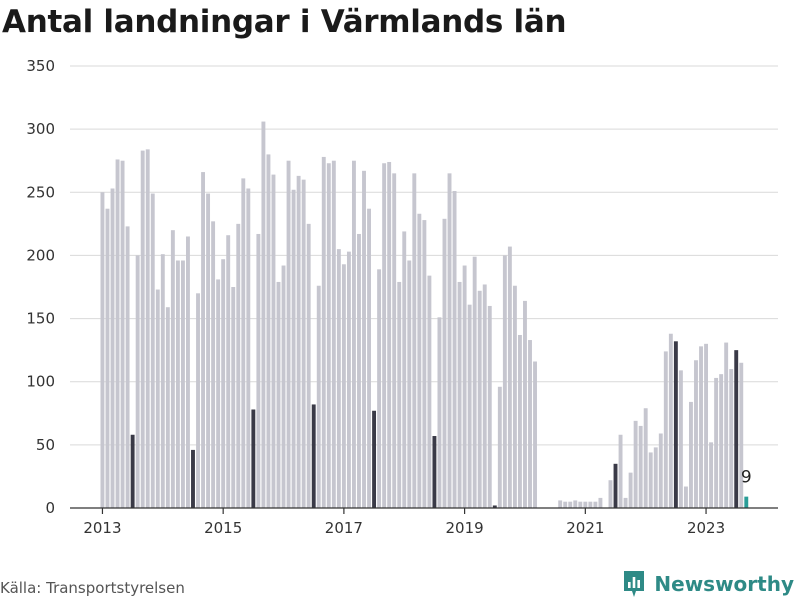 The height and width of the screenshot is (600, 800). Describe the element at coordinates (465, 528) in the screenshot. I see `x-tick-label: 2019` at that location.